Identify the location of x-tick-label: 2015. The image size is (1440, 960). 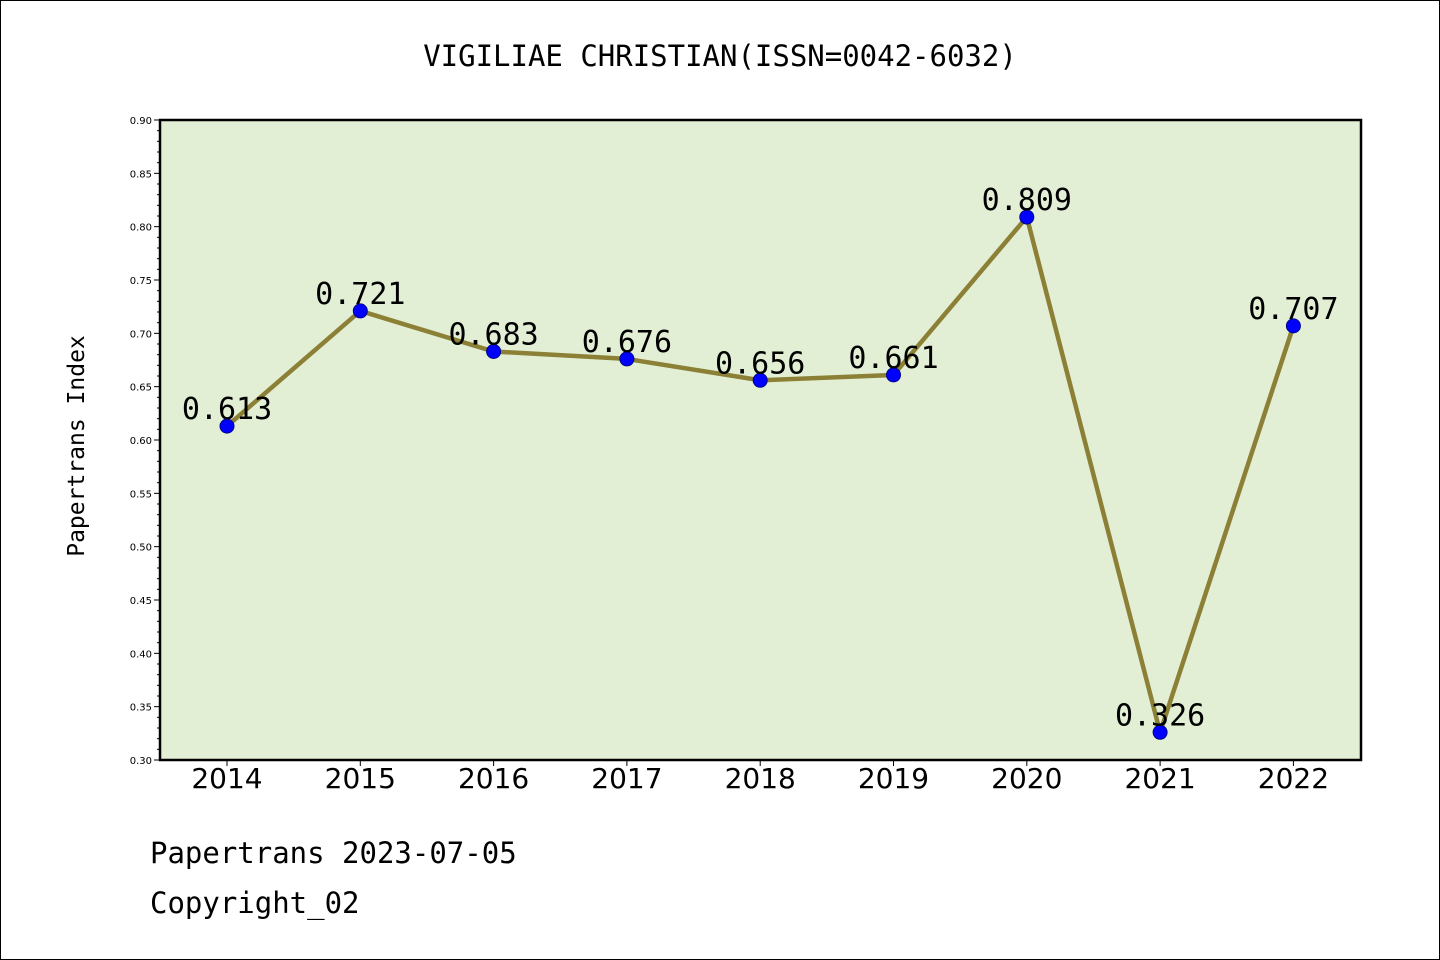
(360, 778).